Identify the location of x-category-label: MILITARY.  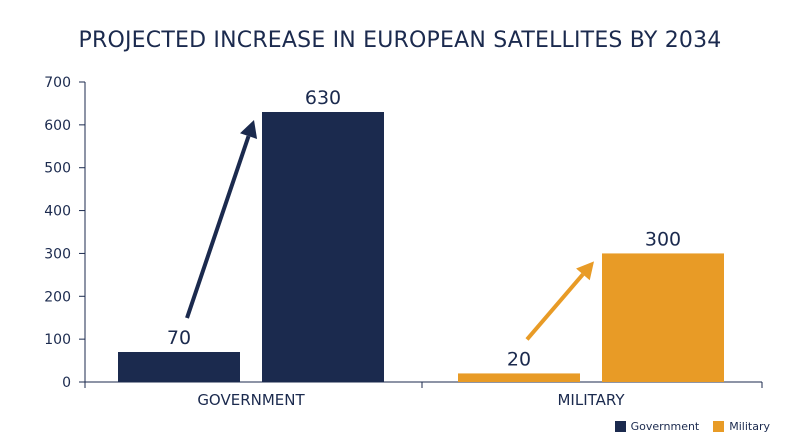
(591, 400).